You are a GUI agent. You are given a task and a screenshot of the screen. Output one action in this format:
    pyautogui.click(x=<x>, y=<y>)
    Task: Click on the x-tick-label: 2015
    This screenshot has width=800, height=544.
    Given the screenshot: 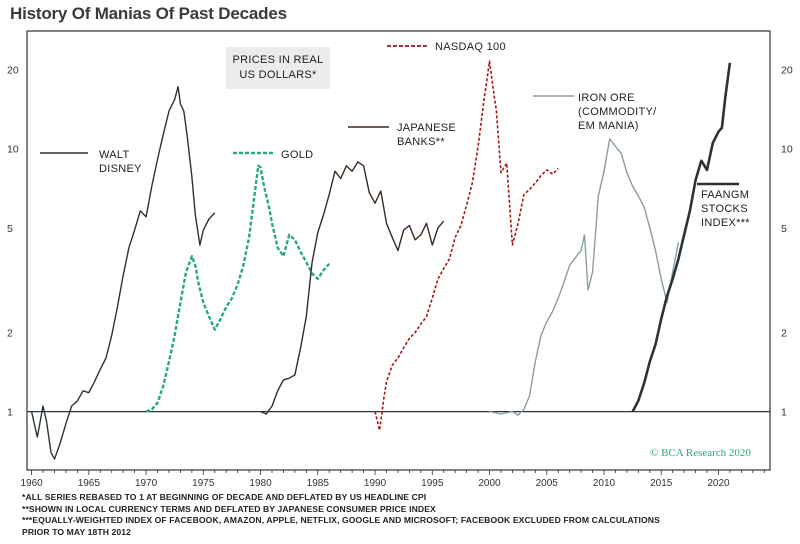 What is the action you would take?
    pyautogui.click(x=661, y=483)
    